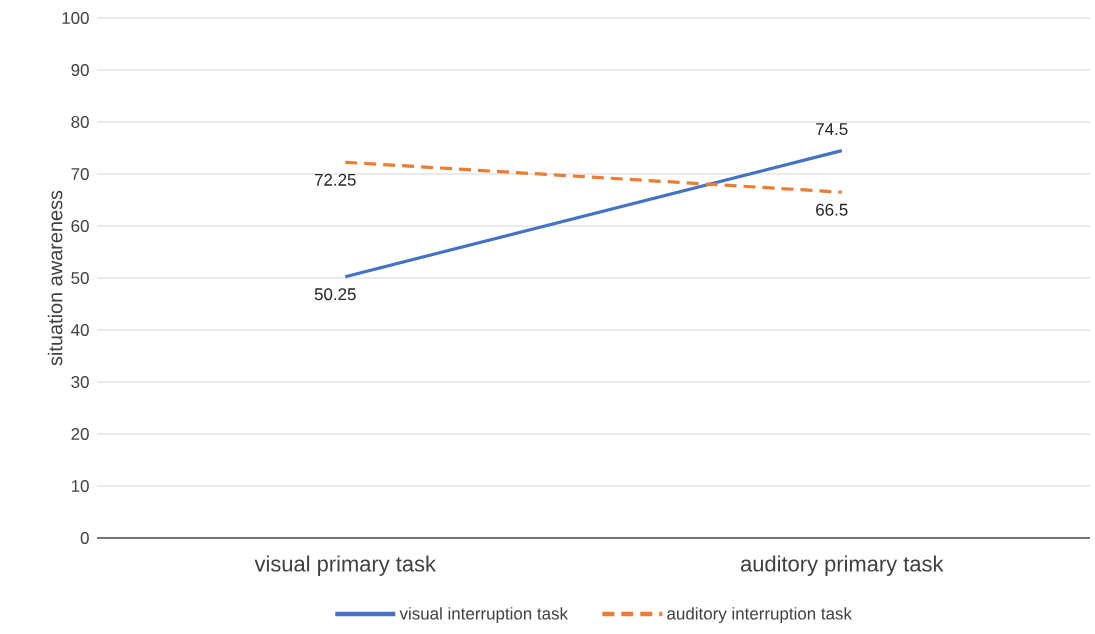  Describe the element at coordinates (80, 381) in the screenshot. I see `y-tick-label: 30` at that location.